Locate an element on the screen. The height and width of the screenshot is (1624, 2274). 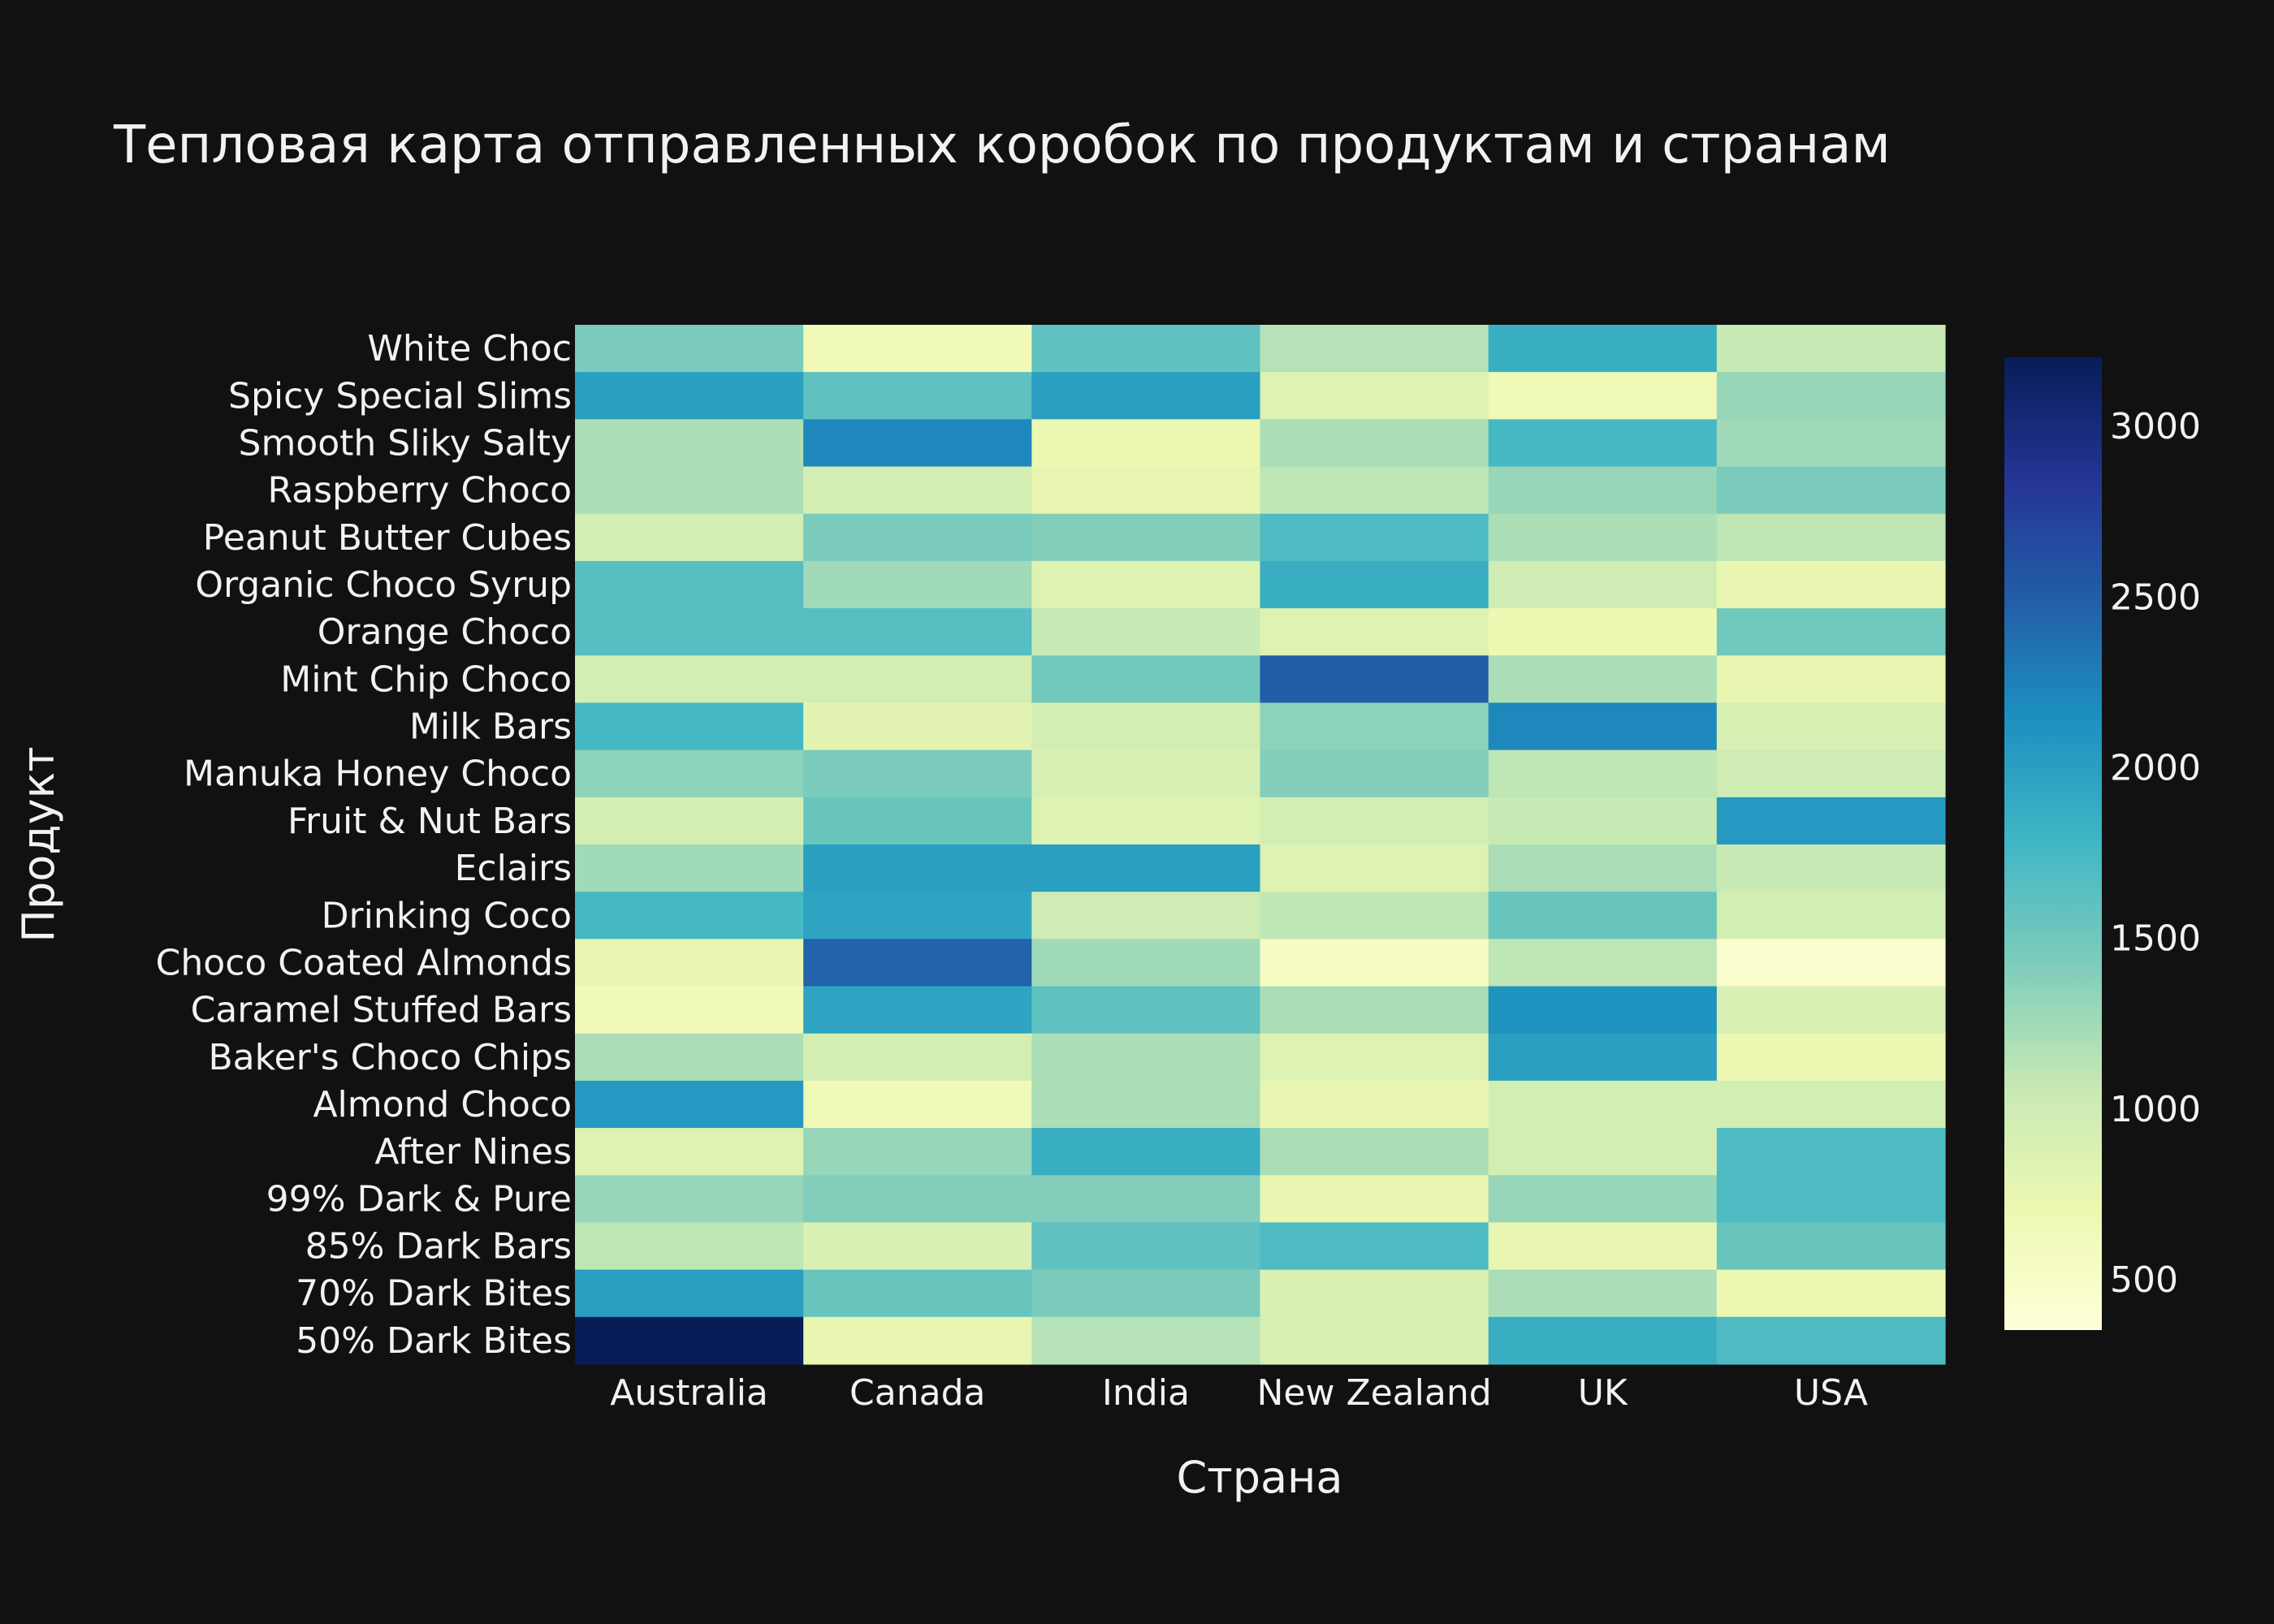
y-tick-label: Eclairs is located at coordinates (513, 868).